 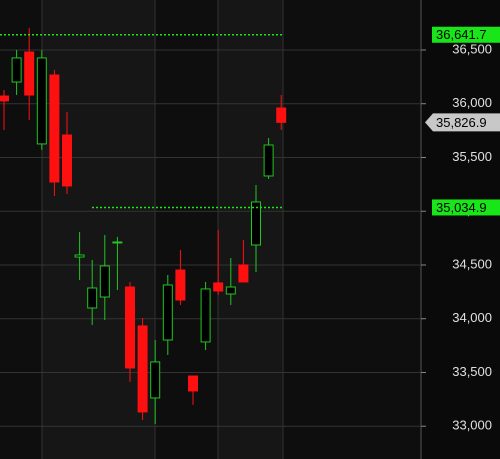 What do you see at coordinates (461, 207) in the screenshot?
I see `level-label: 35,034.9` at bounding box center [461, 207].